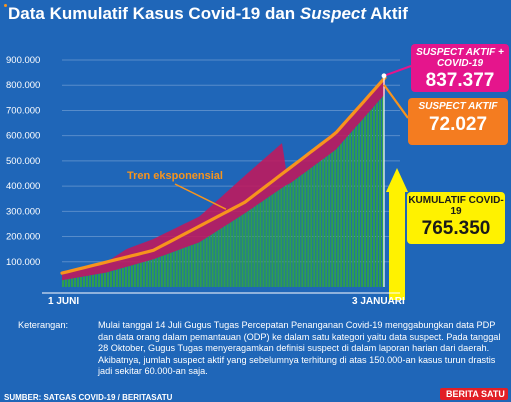  I want to click on trend-pointer, so click(200, 196).